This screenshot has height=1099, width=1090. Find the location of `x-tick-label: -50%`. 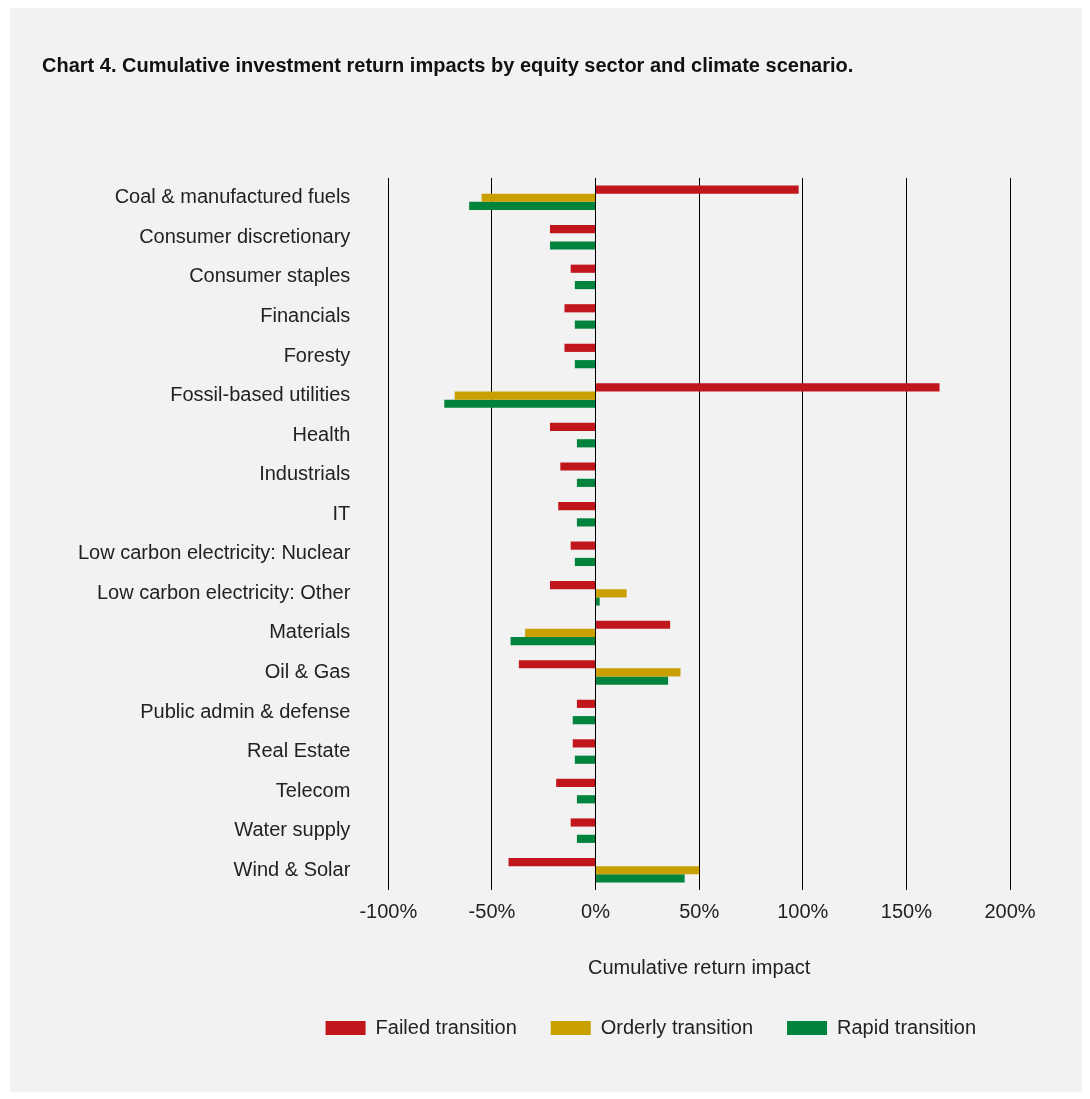

x-tick-label: -50% is located at coordinates (492, 910).